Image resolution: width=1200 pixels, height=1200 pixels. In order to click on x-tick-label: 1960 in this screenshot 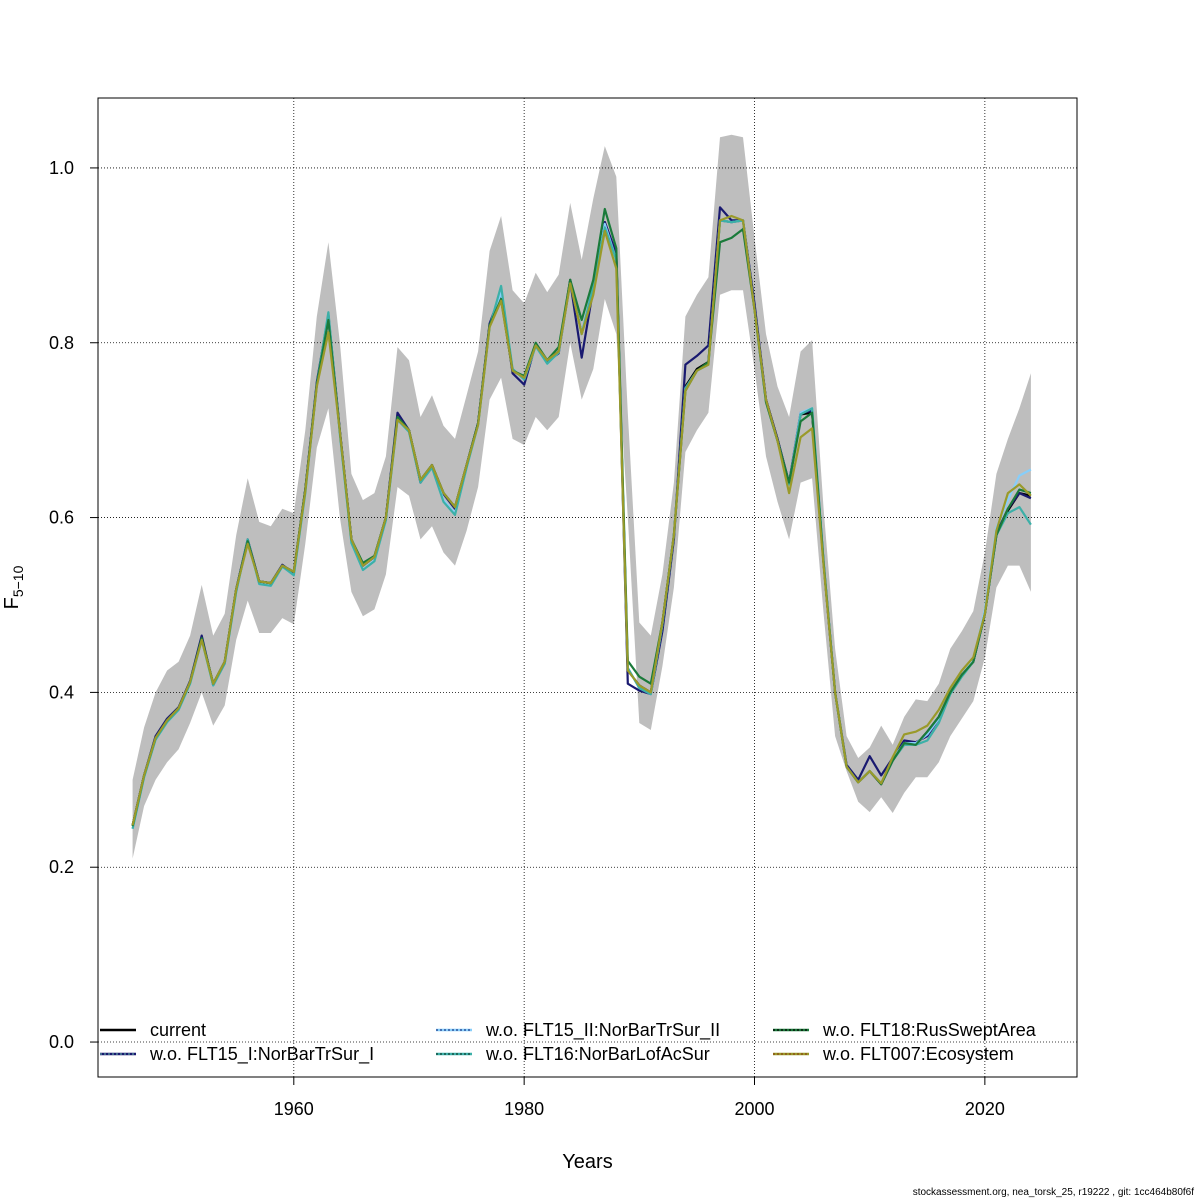, I will do `click(294, 1109)`.